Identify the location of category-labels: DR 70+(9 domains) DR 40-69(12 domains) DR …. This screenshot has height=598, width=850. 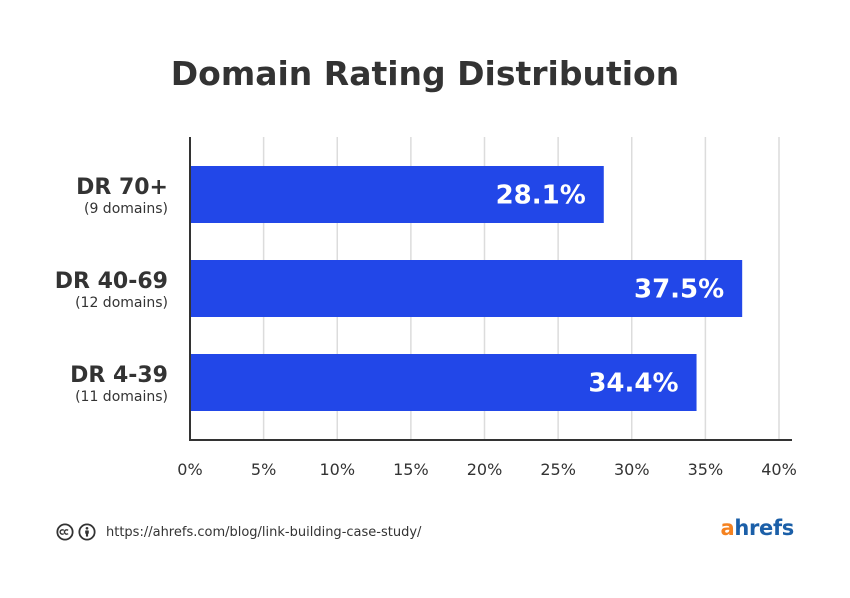
(111, 290).